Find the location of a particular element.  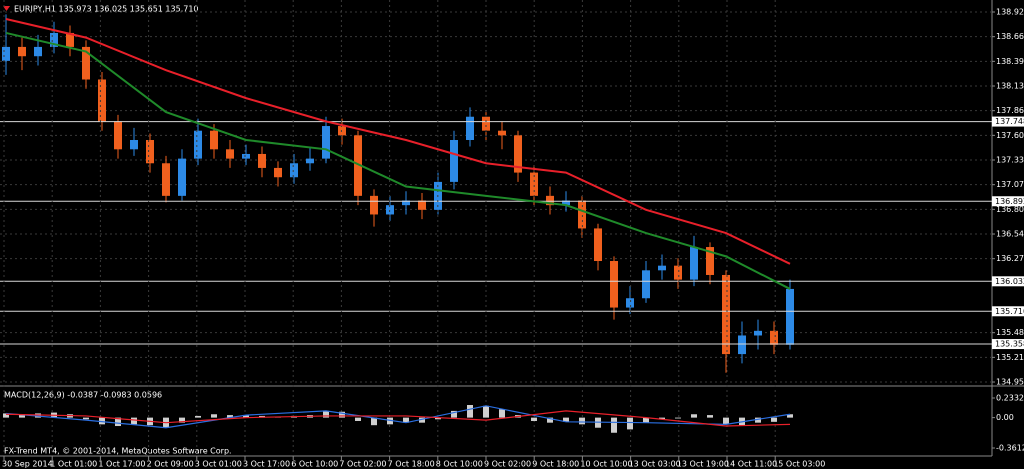

y-tick-label: 138.660 is located at coordinates (1010, 36).